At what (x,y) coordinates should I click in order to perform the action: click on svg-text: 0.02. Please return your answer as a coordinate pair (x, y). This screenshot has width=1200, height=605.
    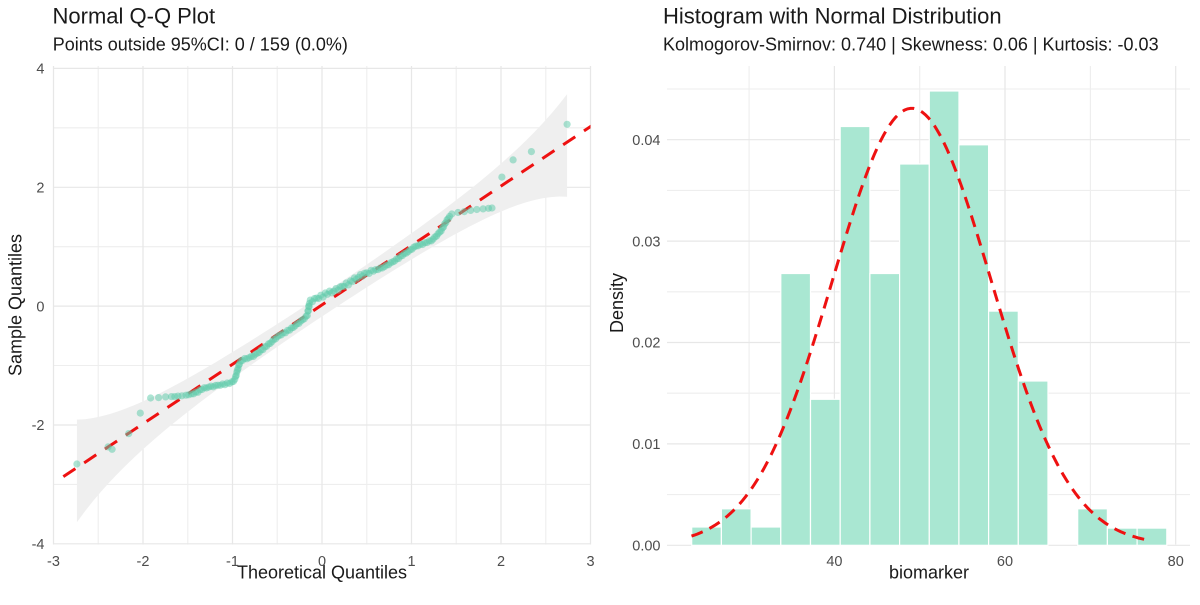
    Looking at the image, I should click on (646, 344).